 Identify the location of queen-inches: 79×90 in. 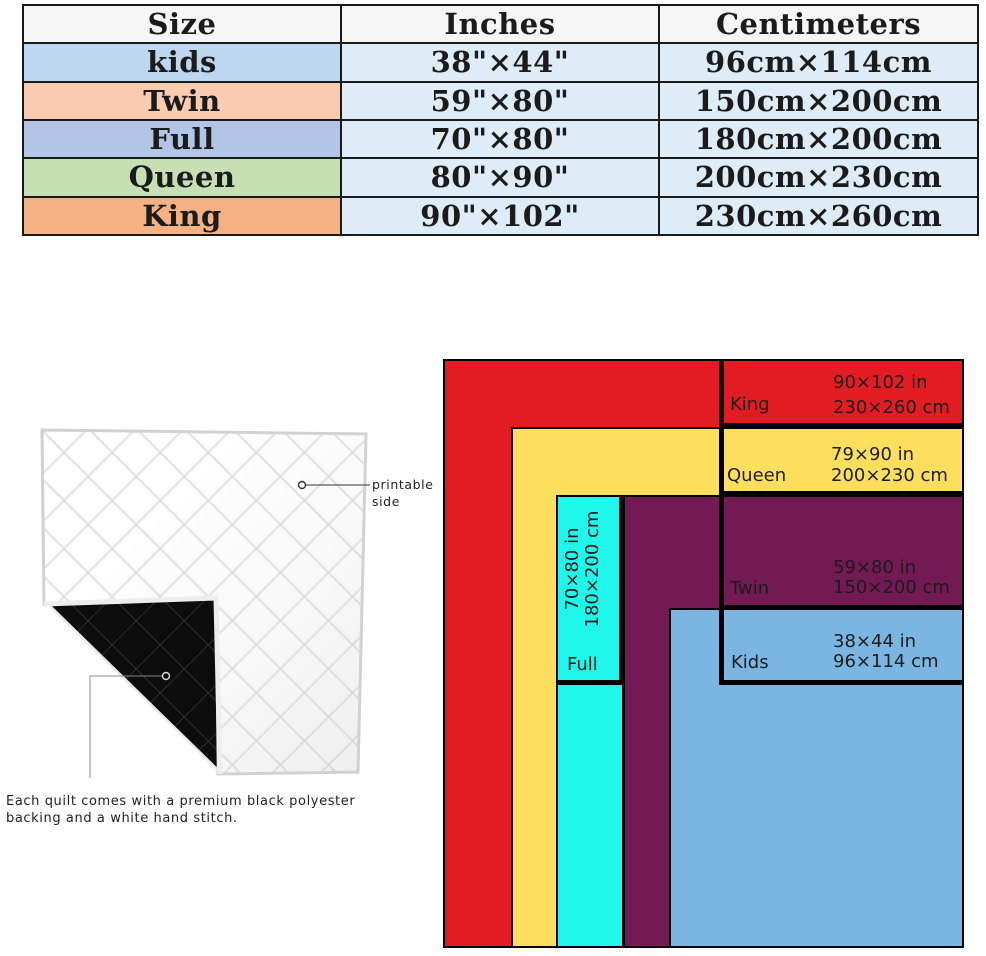
(873, 454).